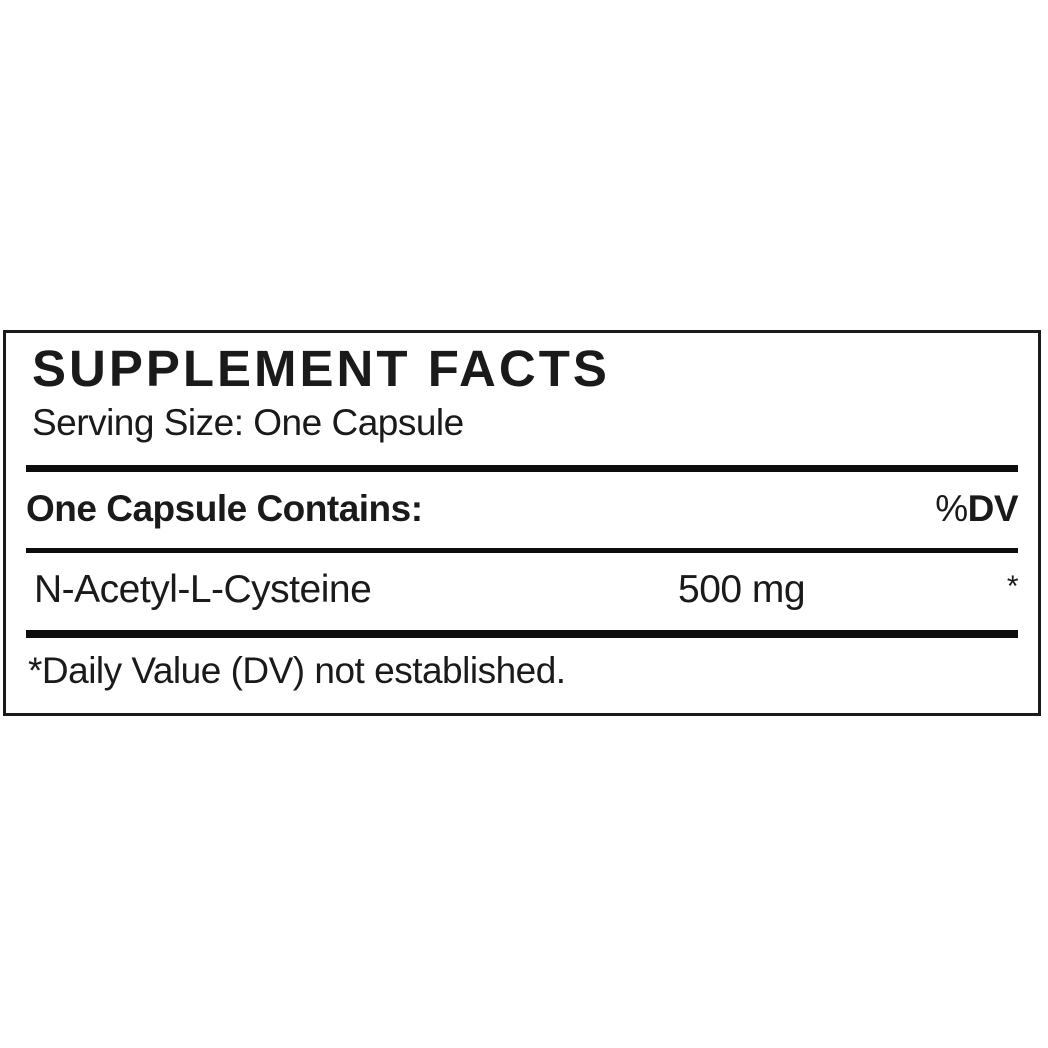  What do you see at coordinates (297, 671) in the screenshot?
I see `dv-footnote: *Daily Value (DV) not established.` at bounding box center [297, 671].